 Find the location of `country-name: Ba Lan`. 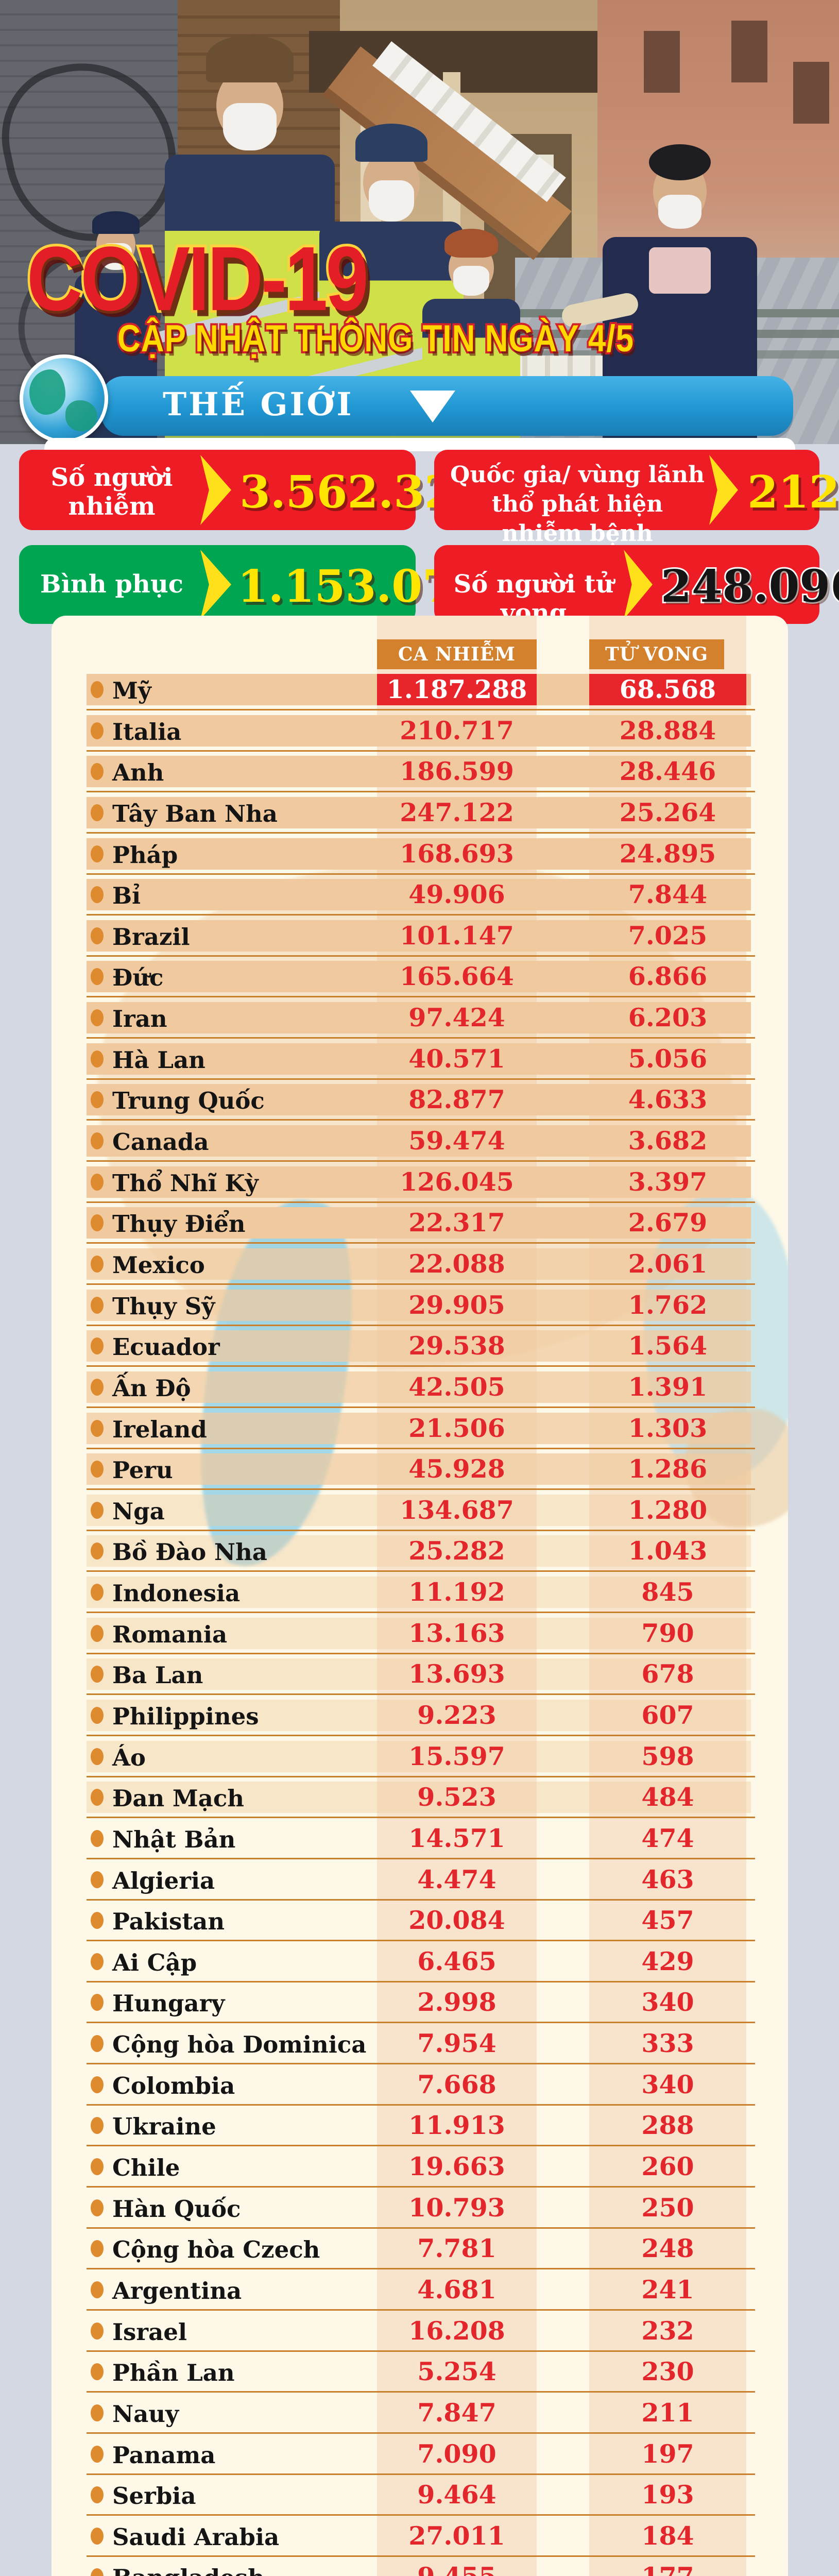

country-name: Ba Lan is located at coordinates (157, 1675).